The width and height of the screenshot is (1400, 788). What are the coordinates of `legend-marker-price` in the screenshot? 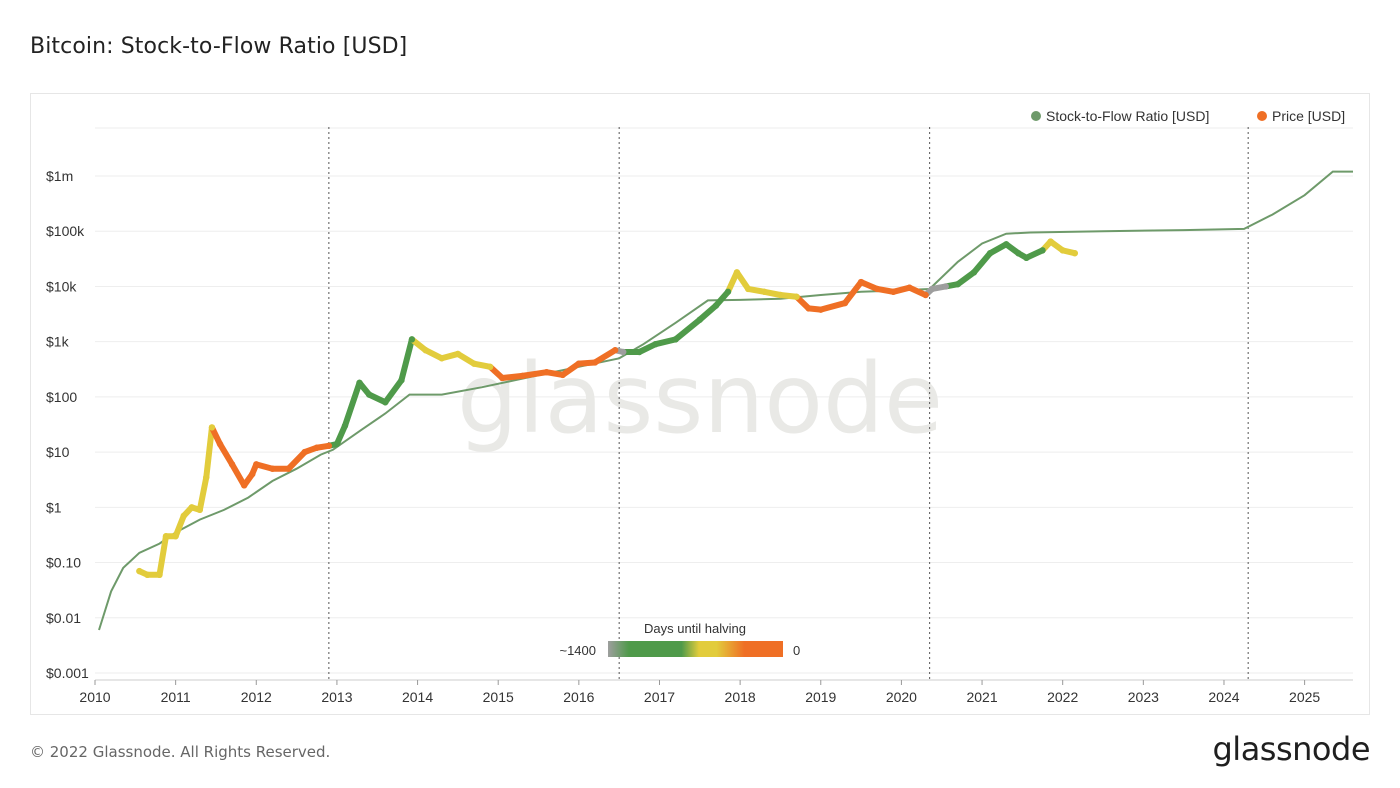 It's located at (1262, 116).